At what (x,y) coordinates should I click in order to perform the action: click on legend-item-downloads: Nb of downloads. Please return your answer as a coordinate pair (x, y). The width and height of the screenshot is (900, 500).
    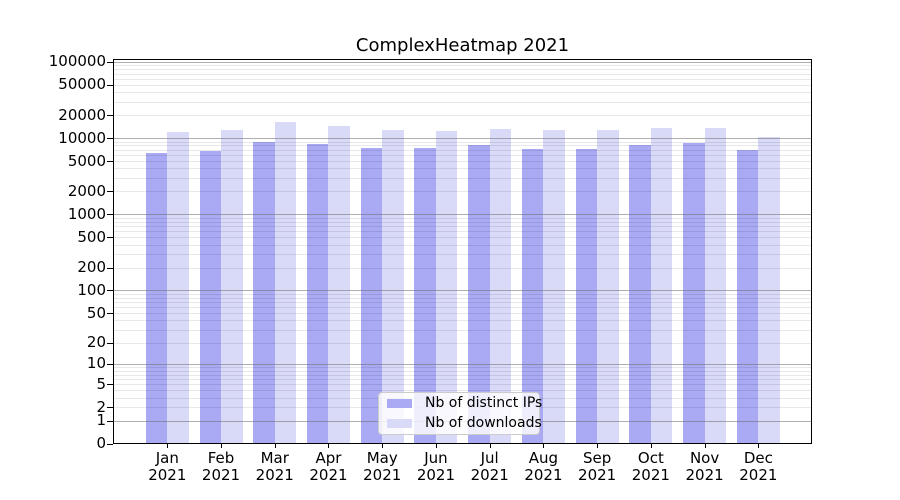
    Looking at the image, I should click on (464, 423).